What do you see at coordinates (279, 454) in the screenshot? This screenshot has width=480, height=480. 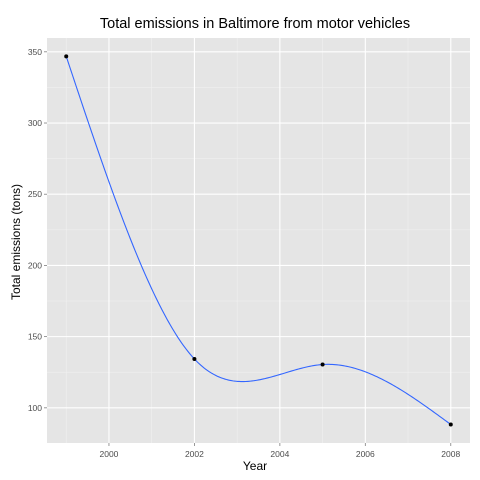 I see `x-tick-label: 2004` at bounding box center [279, 454].